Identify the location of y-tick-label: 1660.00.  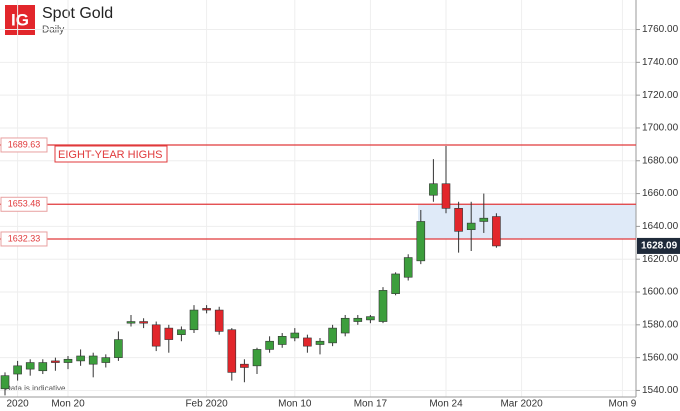
(660, 193).